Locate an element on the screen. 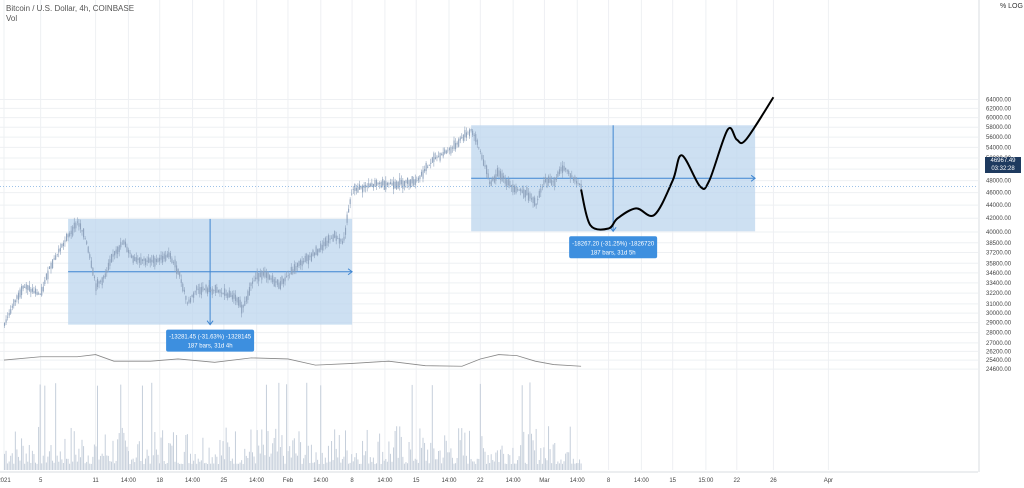 The width and height of the screenshot is (1024, 488). projection-line is located at coordinates (677, 163).